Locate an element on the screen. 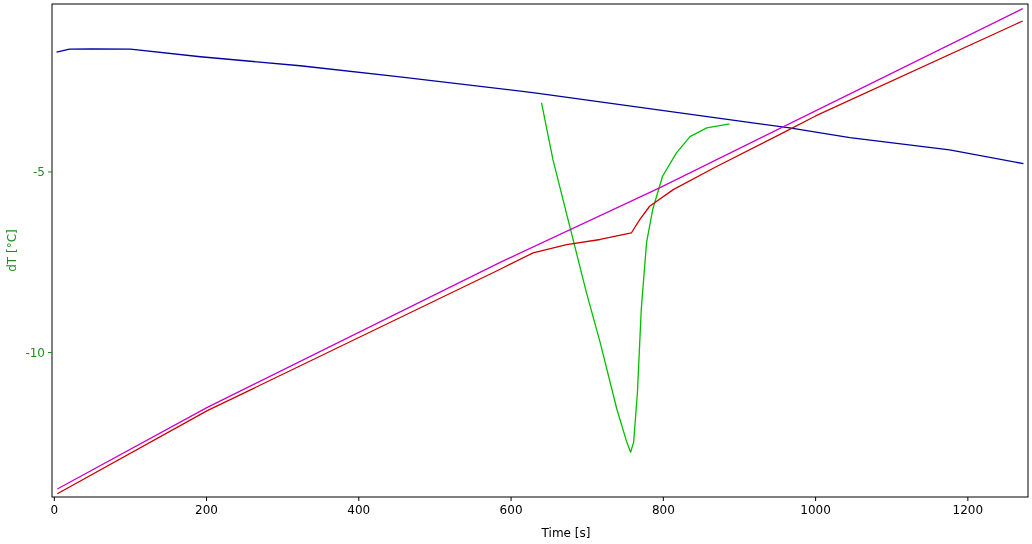 Image resolution: width=1032 pixels, height=544 pixels. y-tick-label: -10 is located at coordinates (35, 352).